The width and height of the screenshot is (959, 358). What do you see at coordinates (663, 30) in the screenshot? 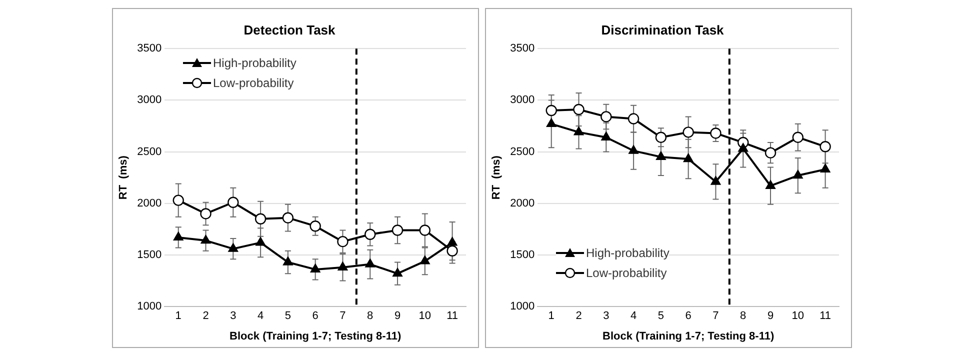
I see `chart-title: Discrimination Task` at bounding box center [663, 30].